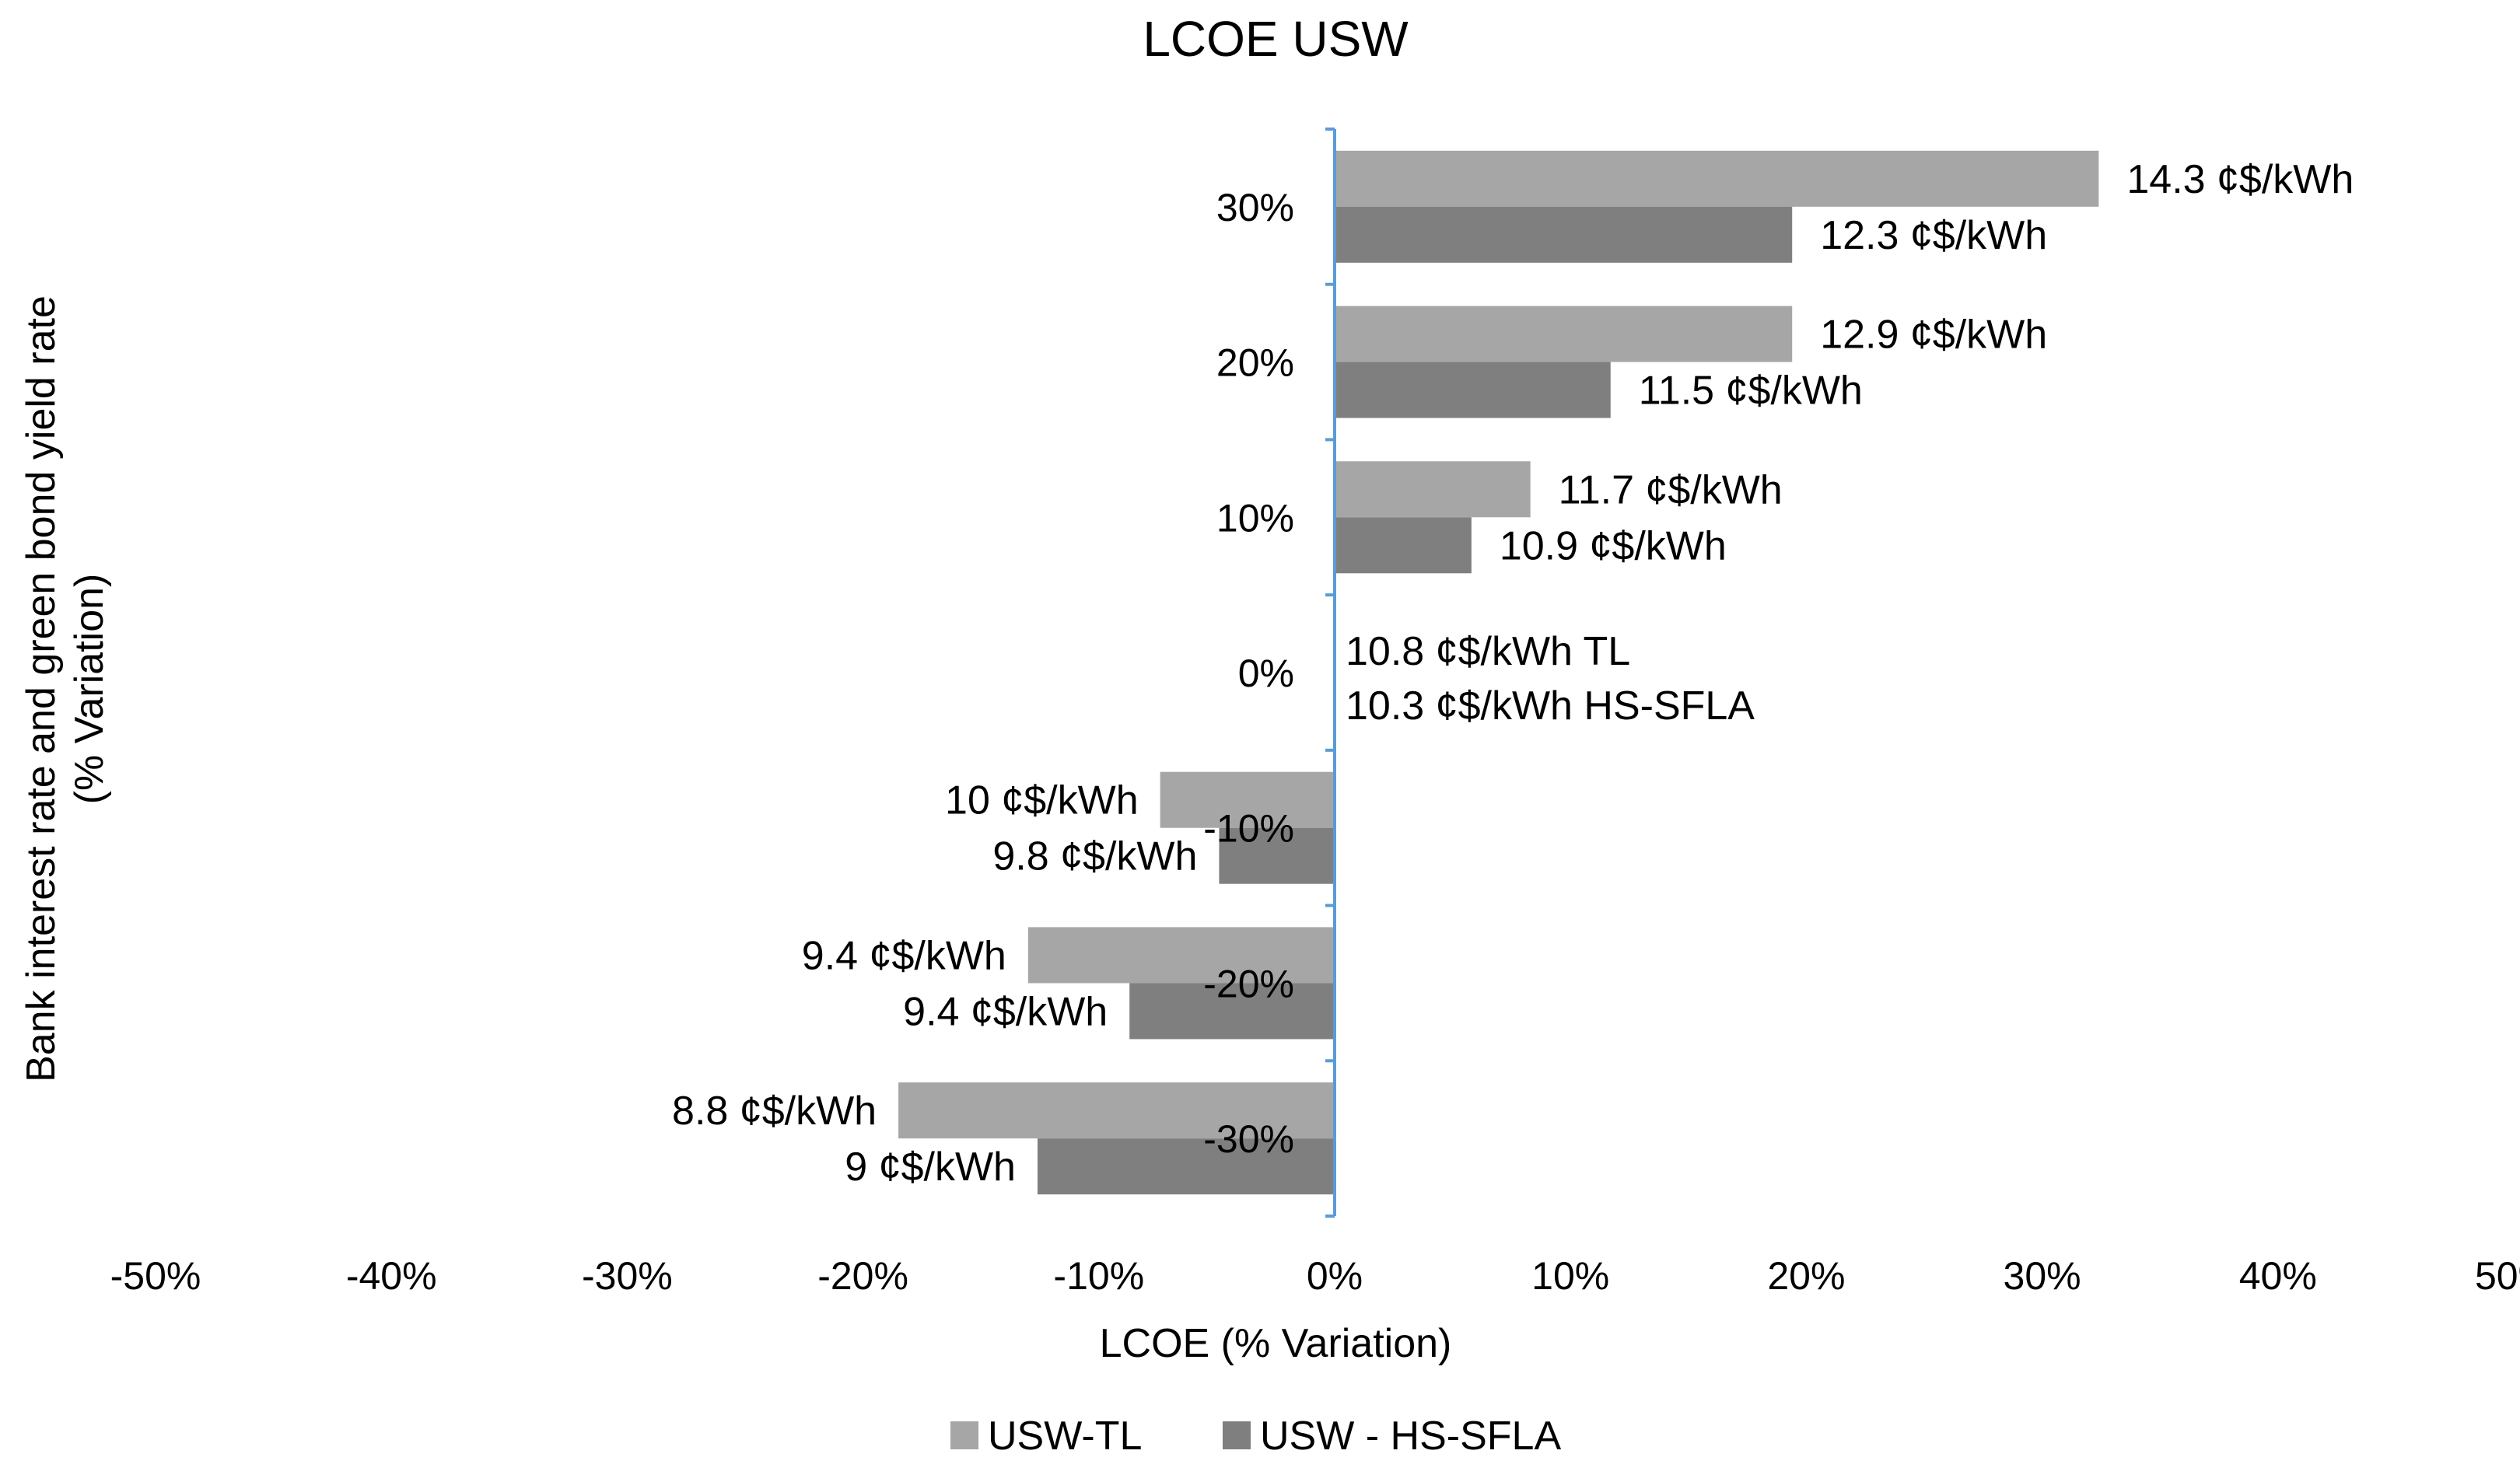 The image size is (2520, 1468). Describe the element at coordinates (1094, 856) in the screenshot. I see `data-label-usw-hs-sfla-10: 9.8 ¢$/kWh` at that location.